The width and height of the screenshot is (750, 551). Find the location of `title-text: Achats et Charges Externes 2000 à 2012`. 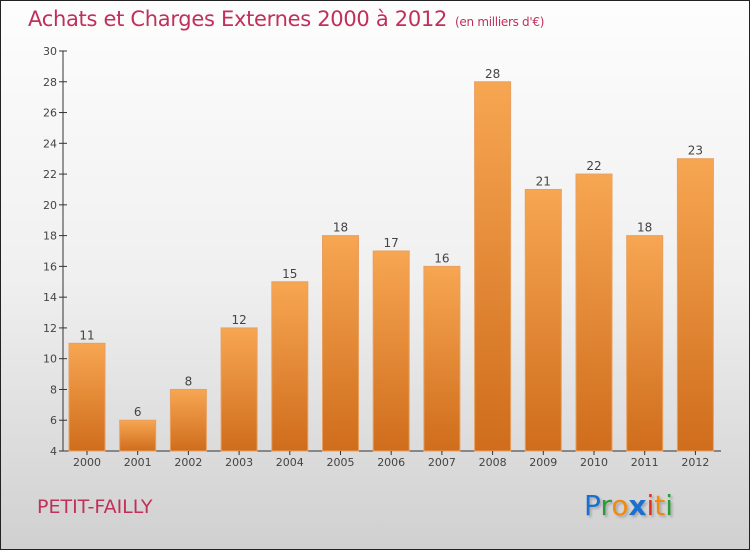

title-text: Achats et Charges Externes 2000 à 2012 is located at coordinates (238, 19).